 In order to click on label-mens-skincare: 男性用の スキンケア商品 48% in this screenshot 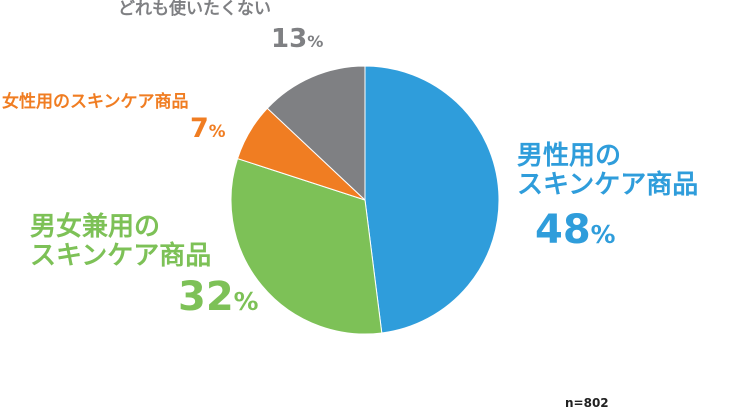, I will do `click(608, 197)`.